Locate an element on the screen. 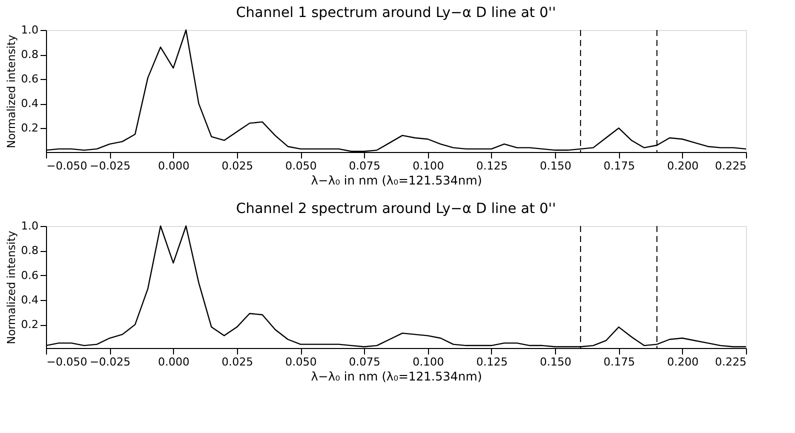 This screenshot has height=433, width=795. chart-title: Channel 2 spectrum around Ly−α D line at 0'' is located at coordinates (396, 209).